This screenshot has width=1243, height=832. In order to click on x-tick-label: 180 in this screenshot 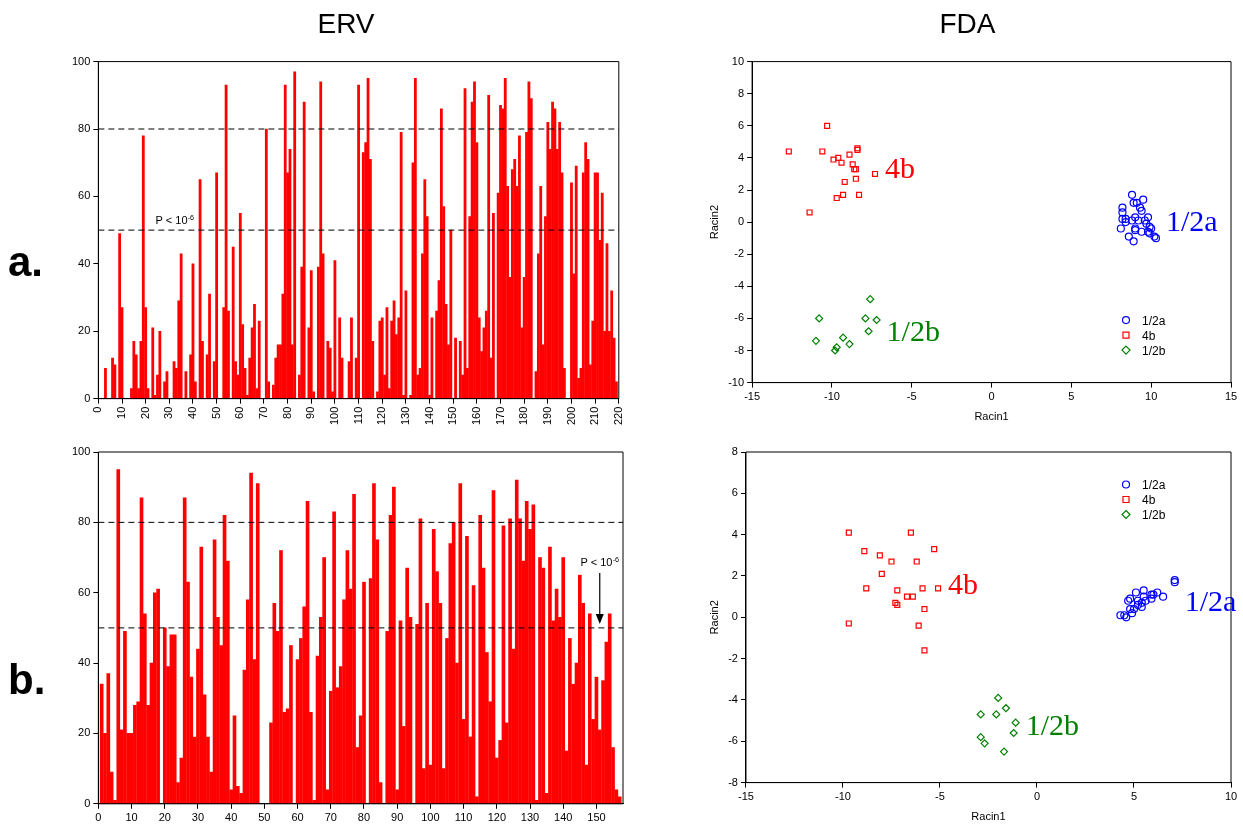, I will do `click(523, 416)`.